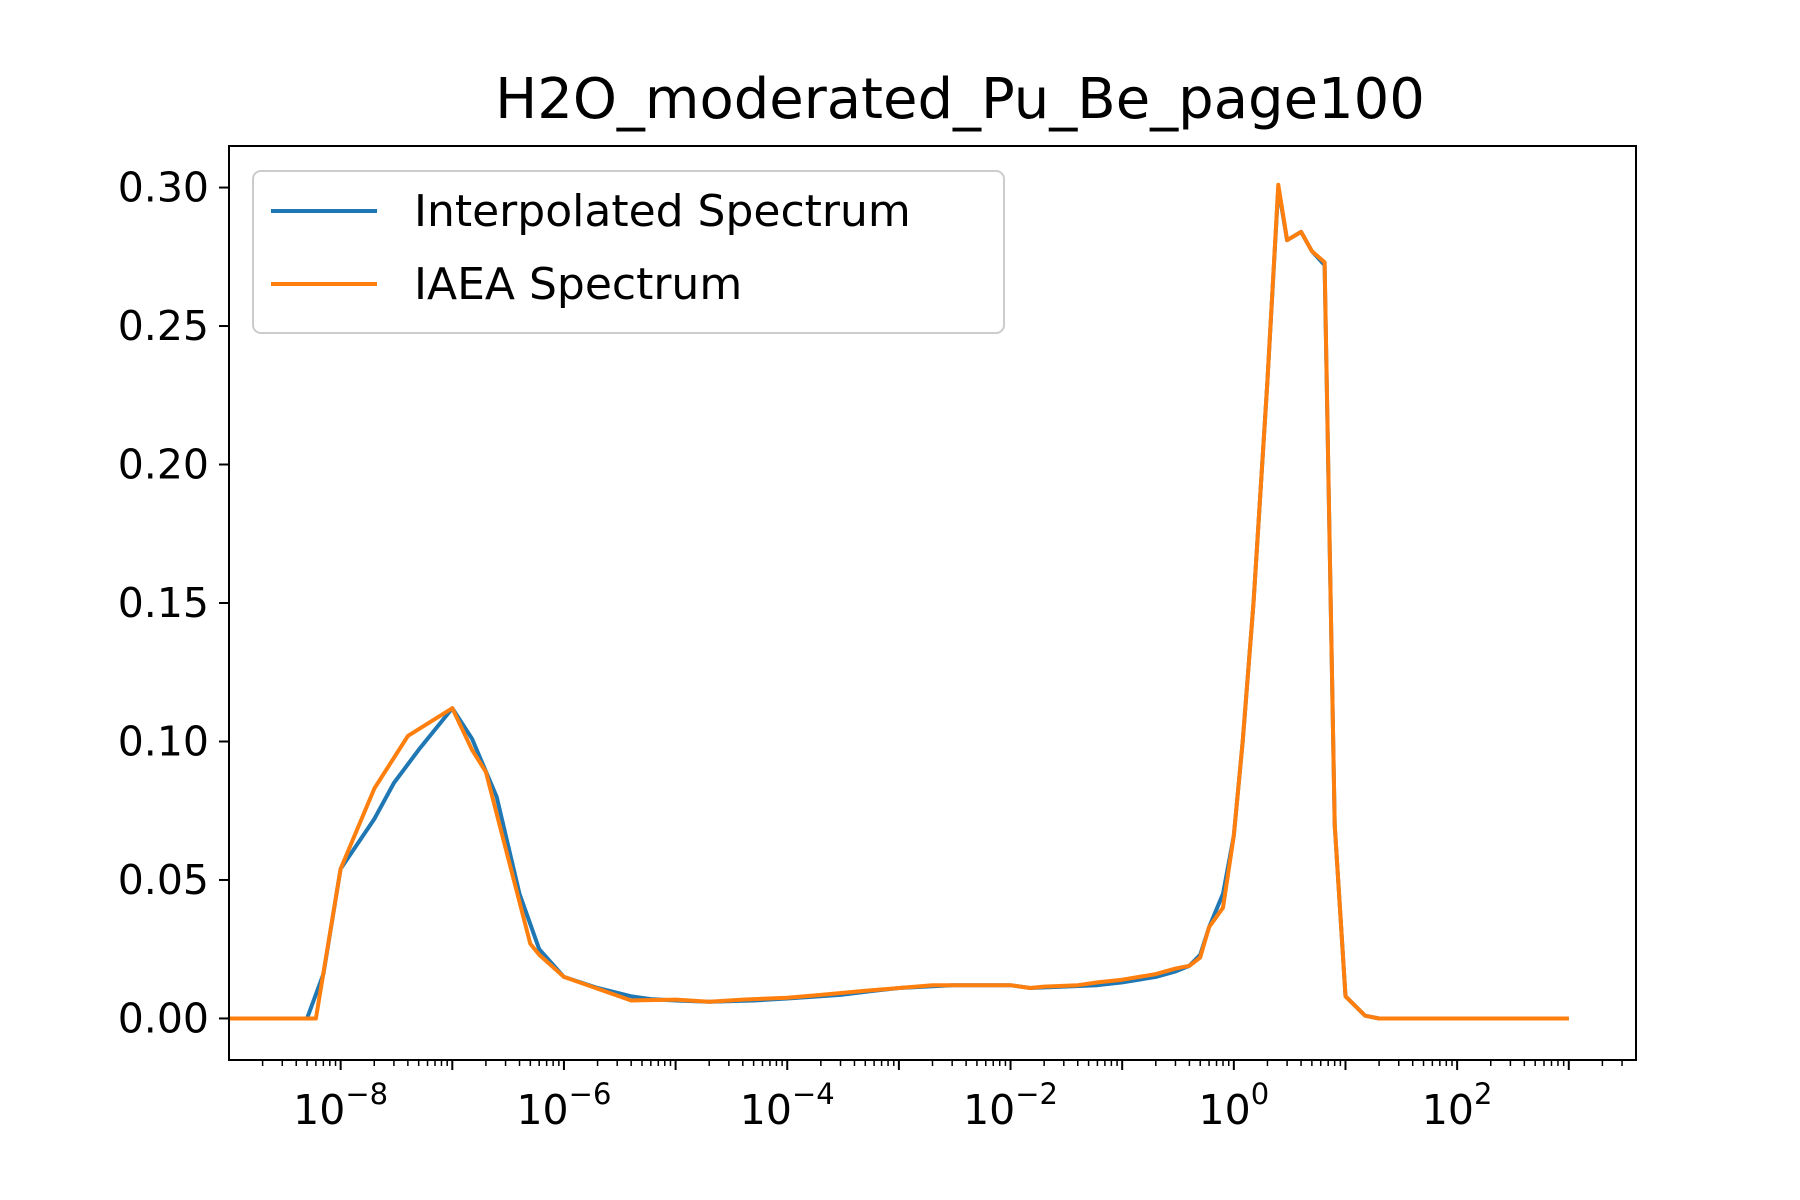 The height and width of the screenshot is (1200, 1800). I want to click on y-tick-label: 0.20, so click(163, 465).